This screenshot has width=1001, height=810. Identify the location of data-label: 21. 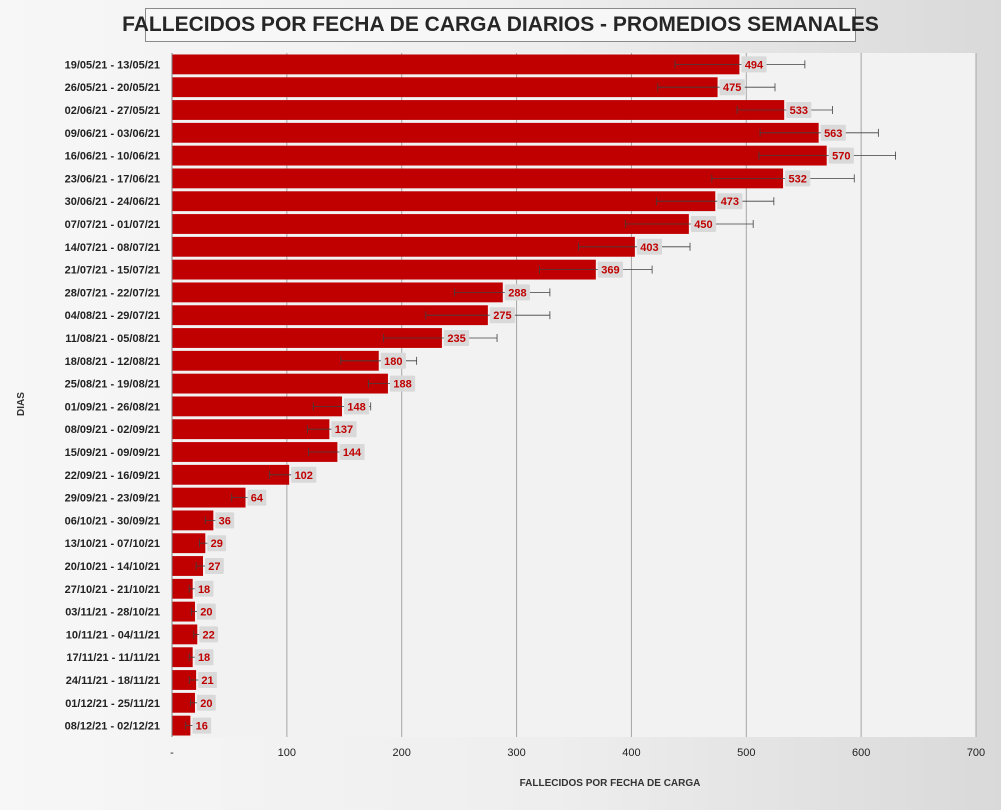
(207, 680).